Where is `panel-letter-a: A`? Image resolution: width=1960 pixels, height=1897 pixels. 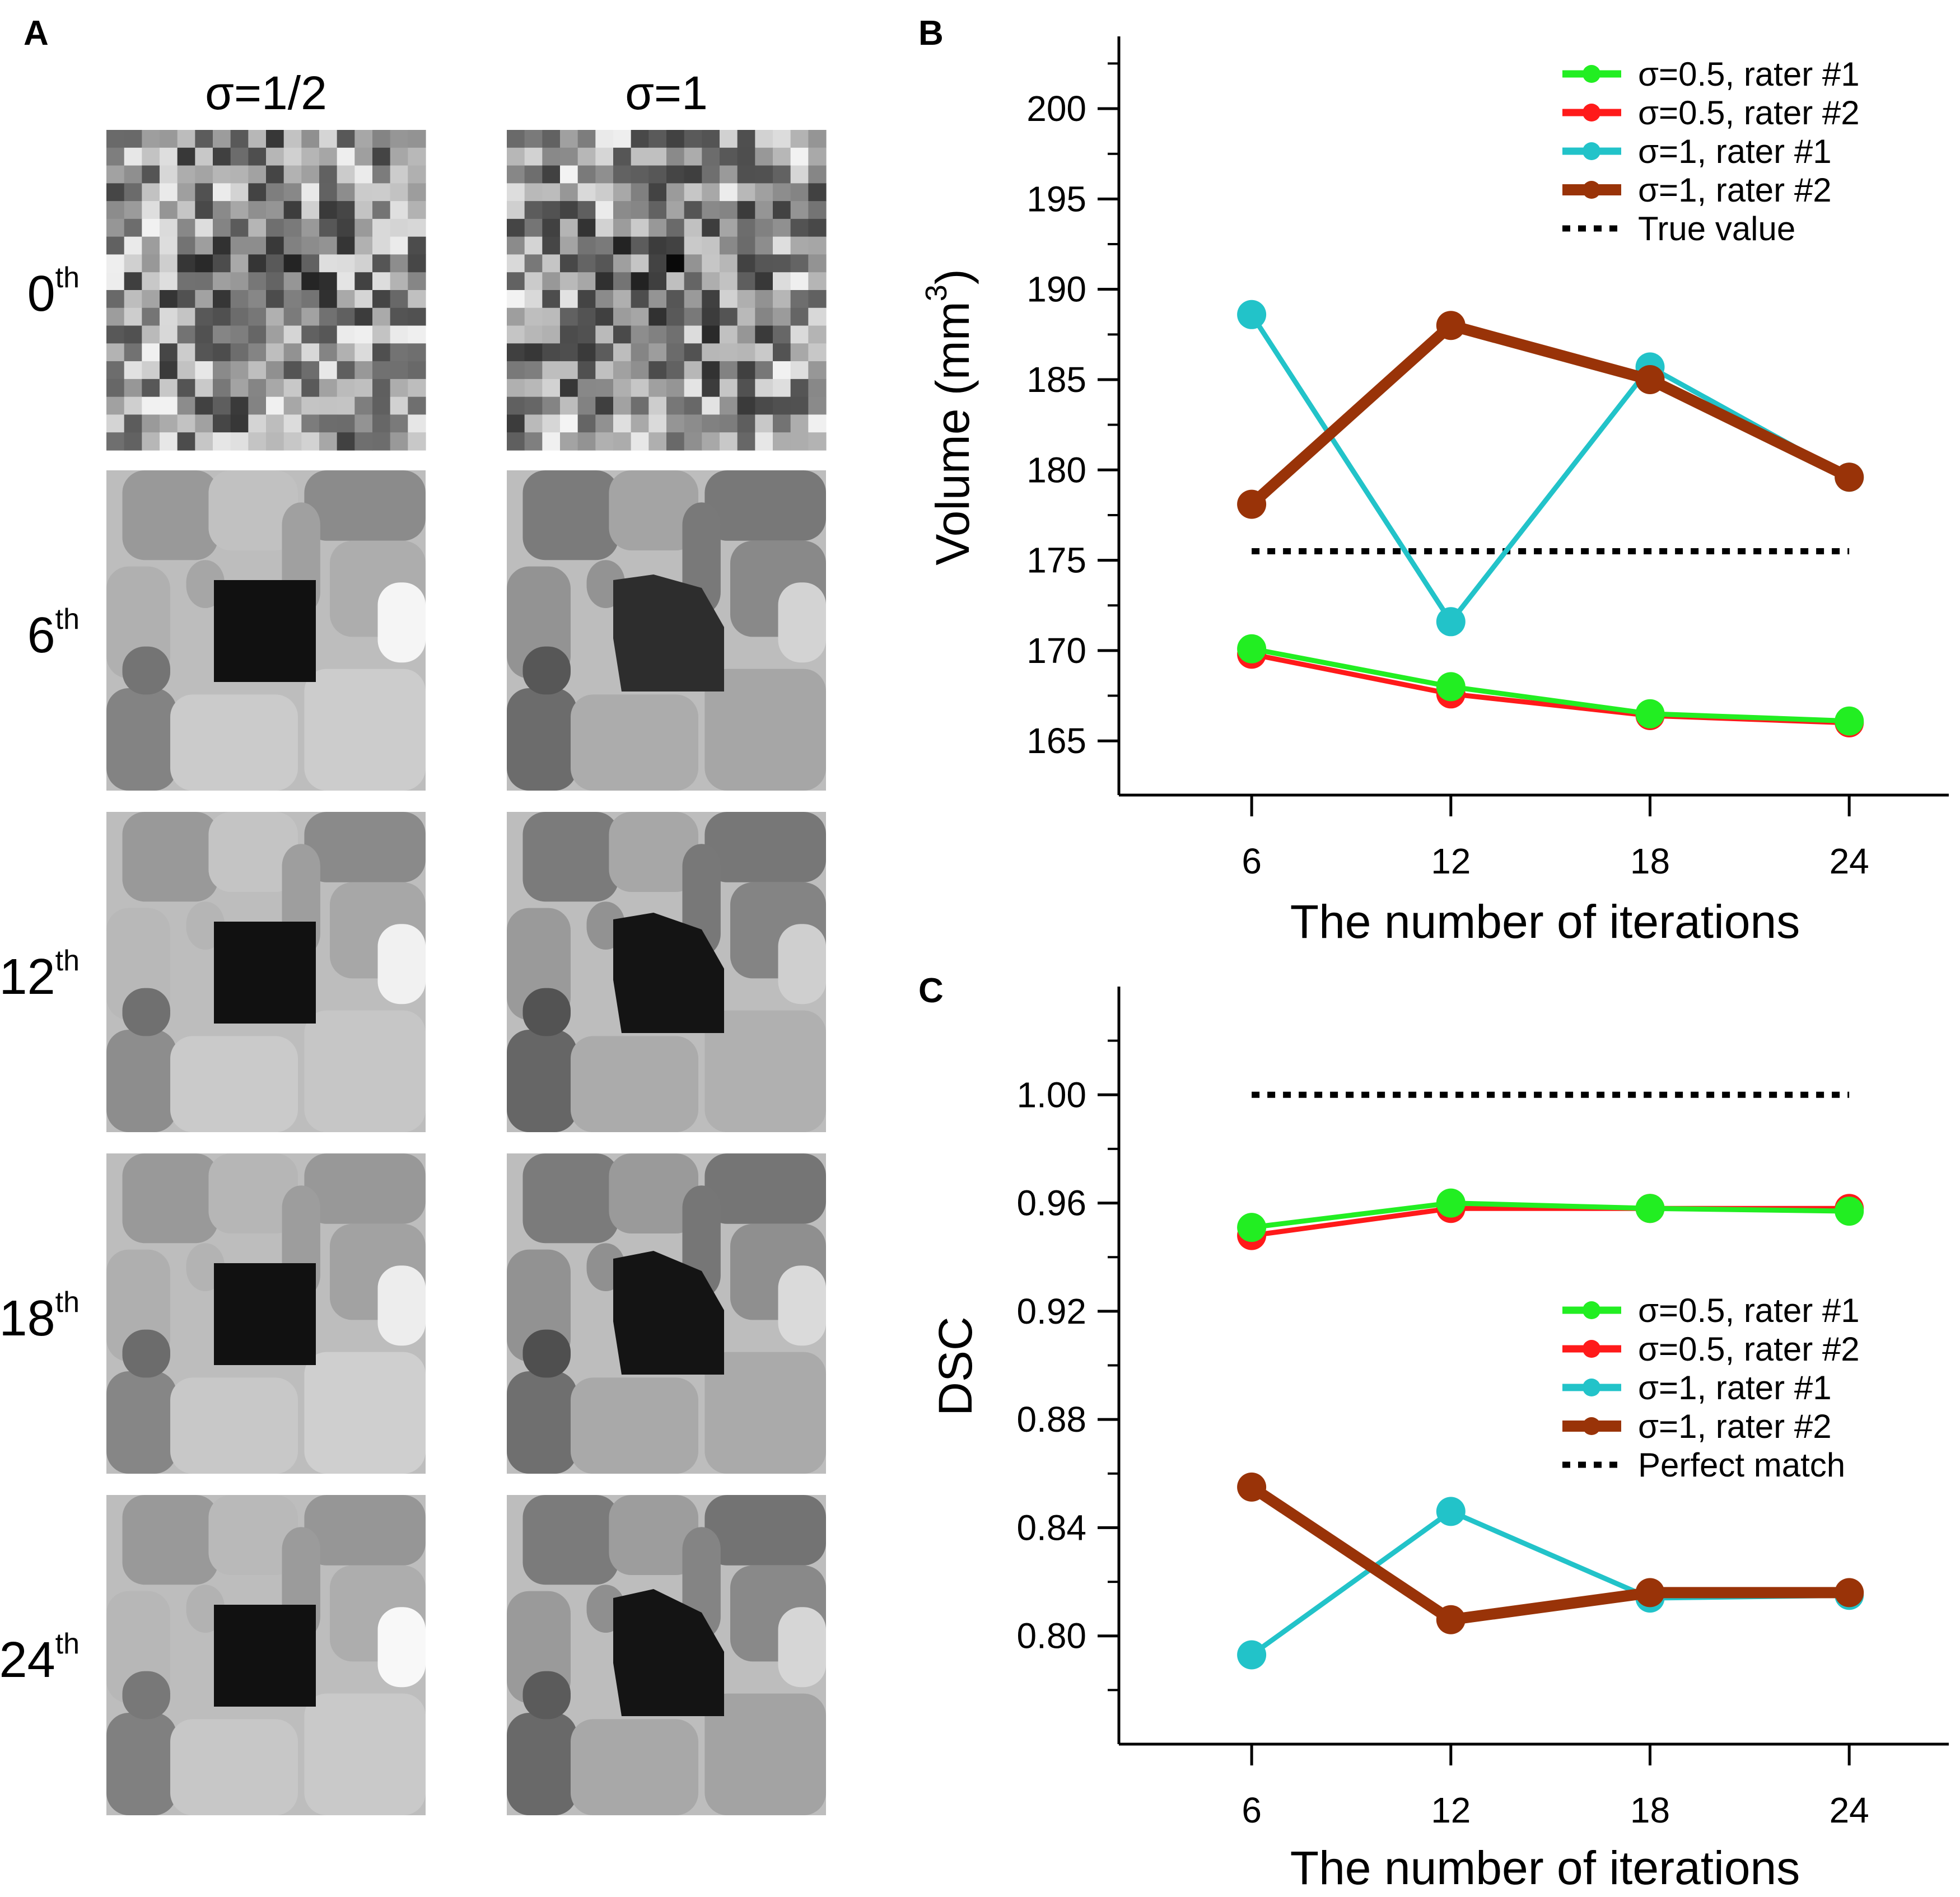 panel-letter-a: A is located at coordinates (37, 33).